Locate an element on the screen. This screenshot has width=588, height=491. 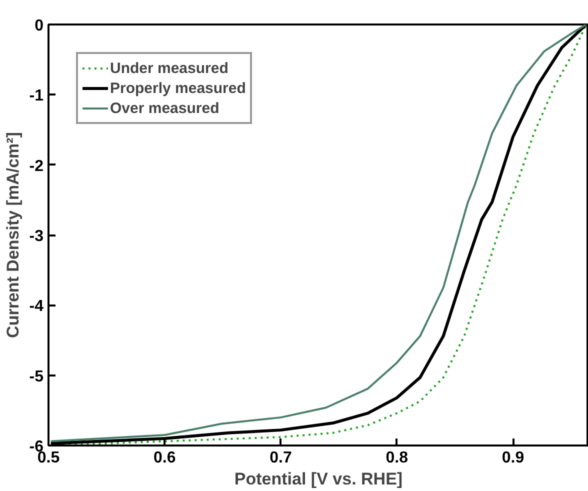
y-tick-label: -1 is located at coordinates (36, 96).